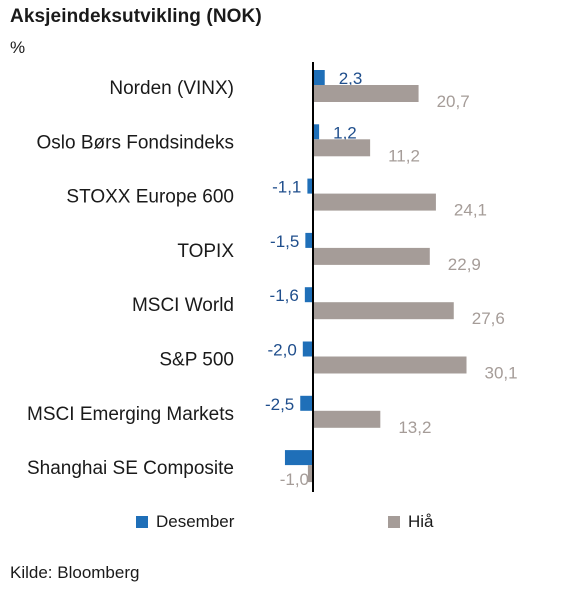 This screenshot has width=567, height=590. Describe the element at coordinates (142, 522) in the screenshot. I see `legend-swatch-desember` at that location.